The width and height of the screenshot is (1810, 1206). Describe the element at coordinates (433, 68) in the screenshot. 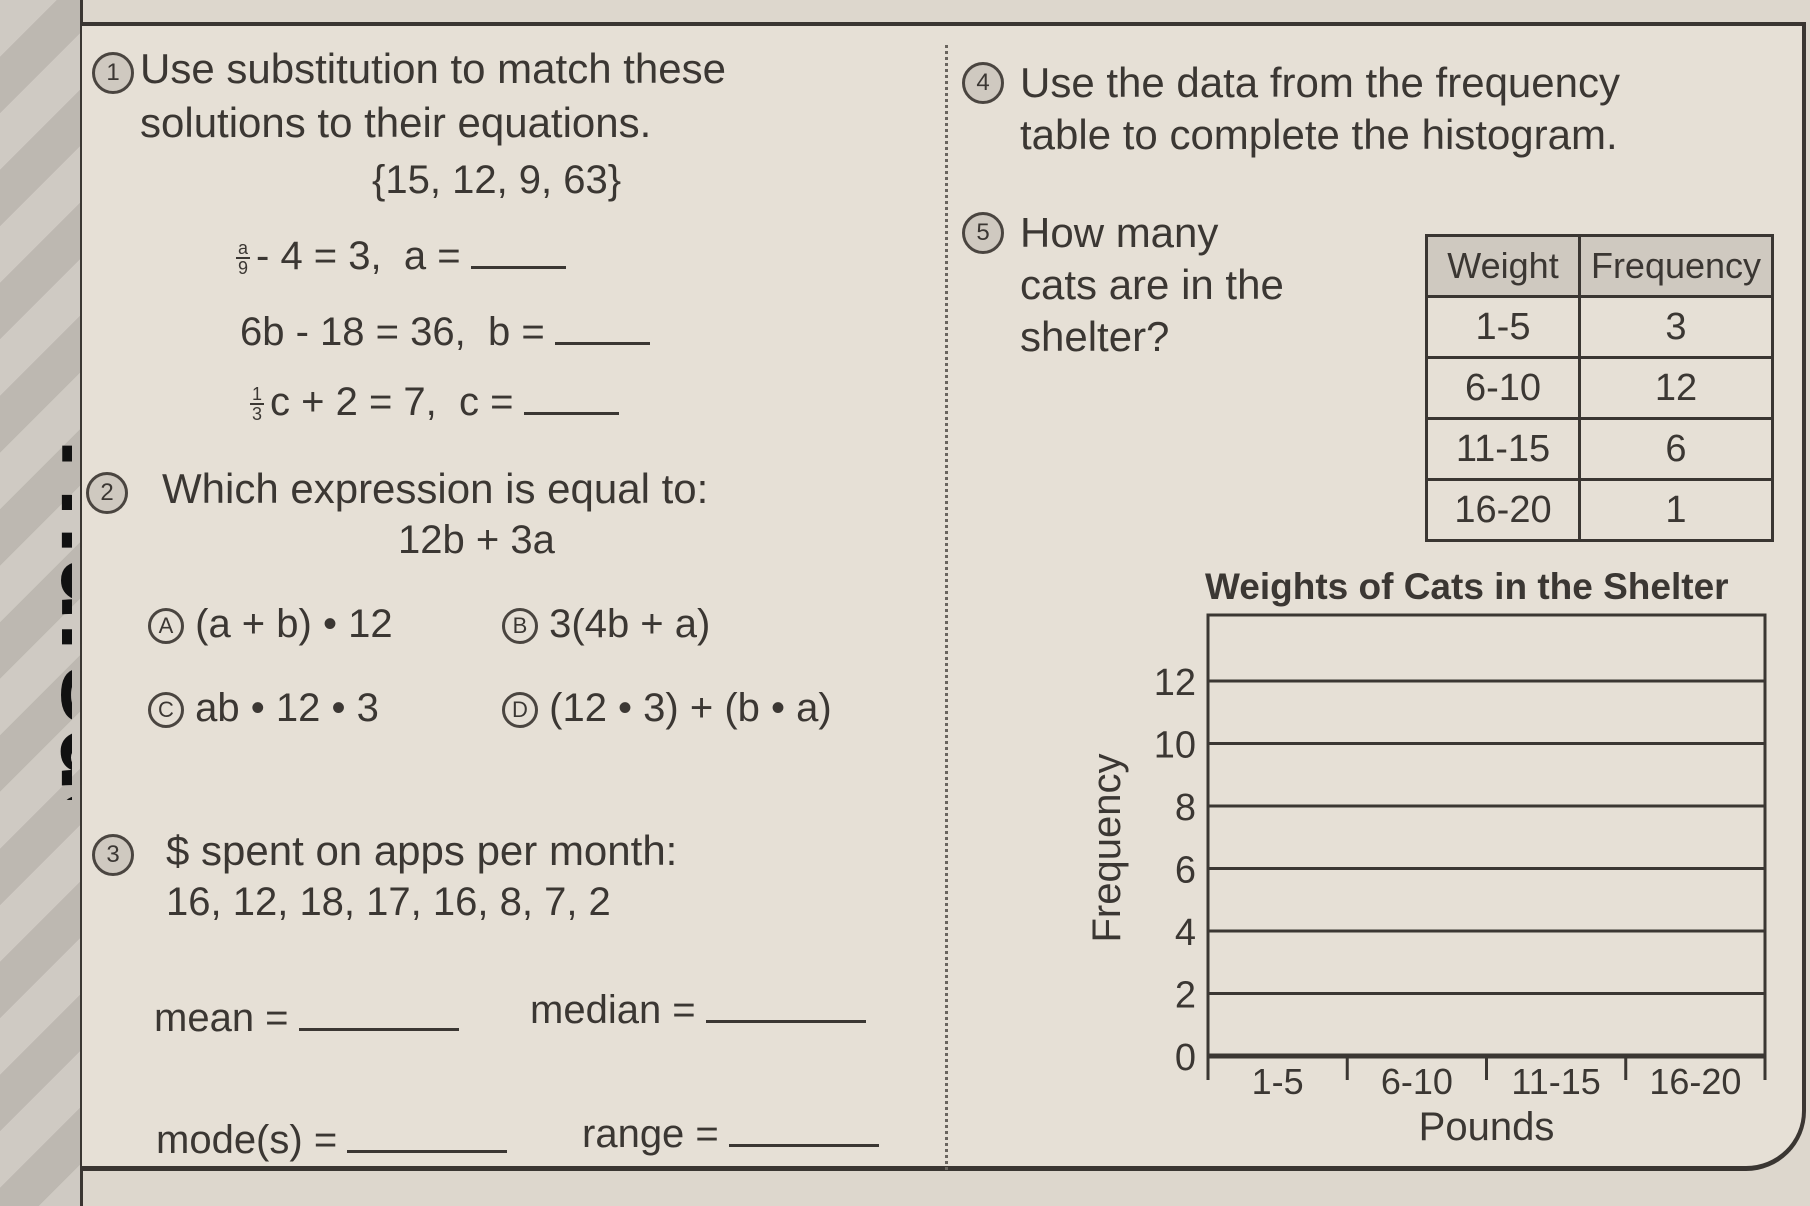

I see `q1-instruction-line1: Use substitution to match these` at that location.